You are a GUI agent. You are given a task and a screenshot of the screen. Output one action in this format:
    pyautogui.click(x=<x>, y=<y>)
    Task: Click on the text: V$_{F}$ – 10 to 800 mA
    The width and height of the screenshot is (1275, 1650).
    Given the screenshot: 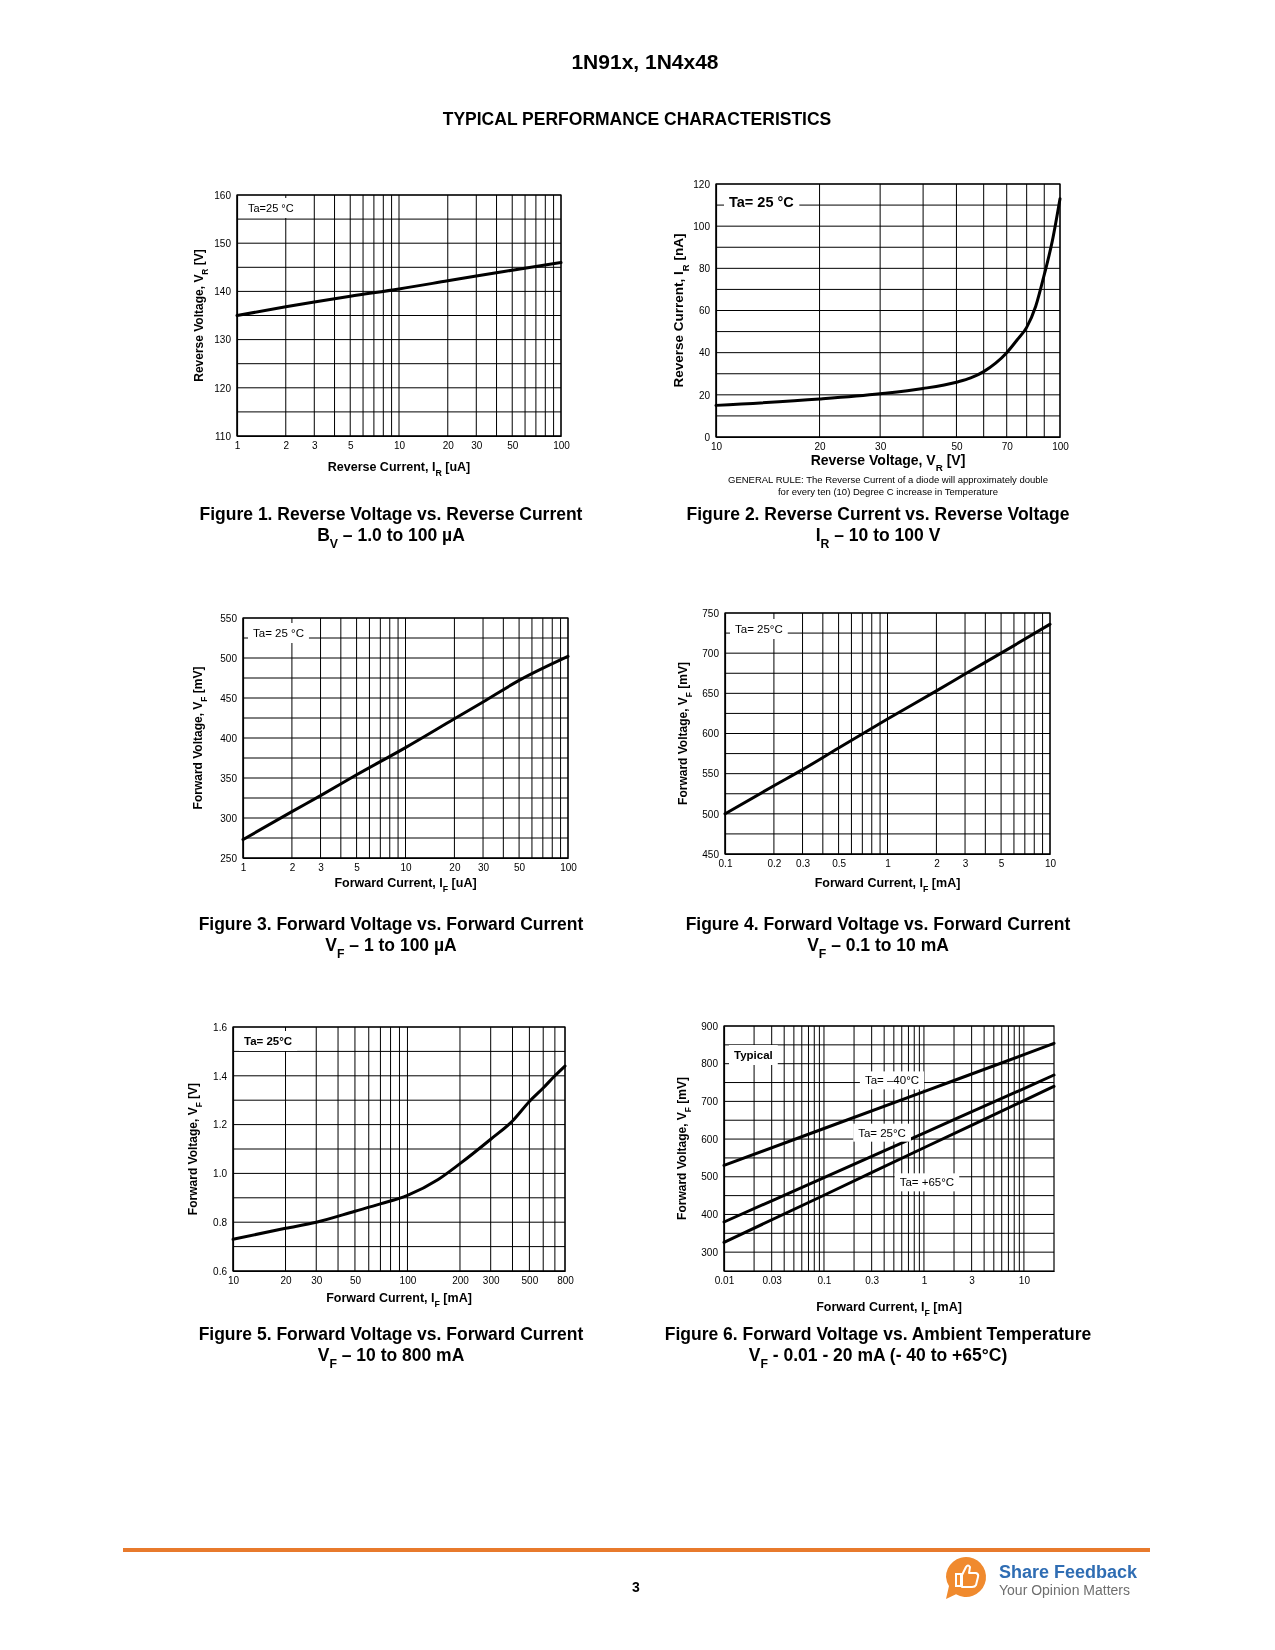 What is the action you would take?
    pyautogui.click(x=391, y=1358)
    